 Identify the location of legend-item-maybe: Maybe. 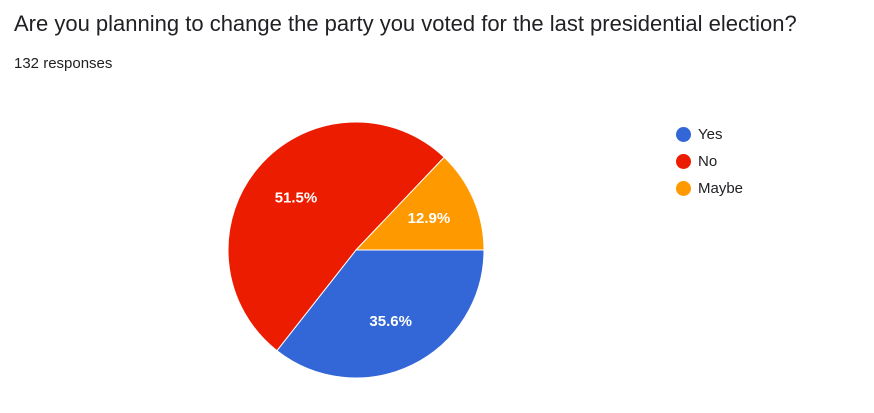
(709, 188).